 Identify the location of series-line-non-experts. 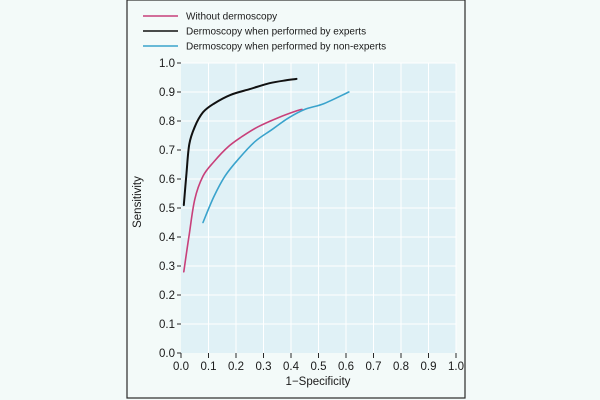
(276, 157).